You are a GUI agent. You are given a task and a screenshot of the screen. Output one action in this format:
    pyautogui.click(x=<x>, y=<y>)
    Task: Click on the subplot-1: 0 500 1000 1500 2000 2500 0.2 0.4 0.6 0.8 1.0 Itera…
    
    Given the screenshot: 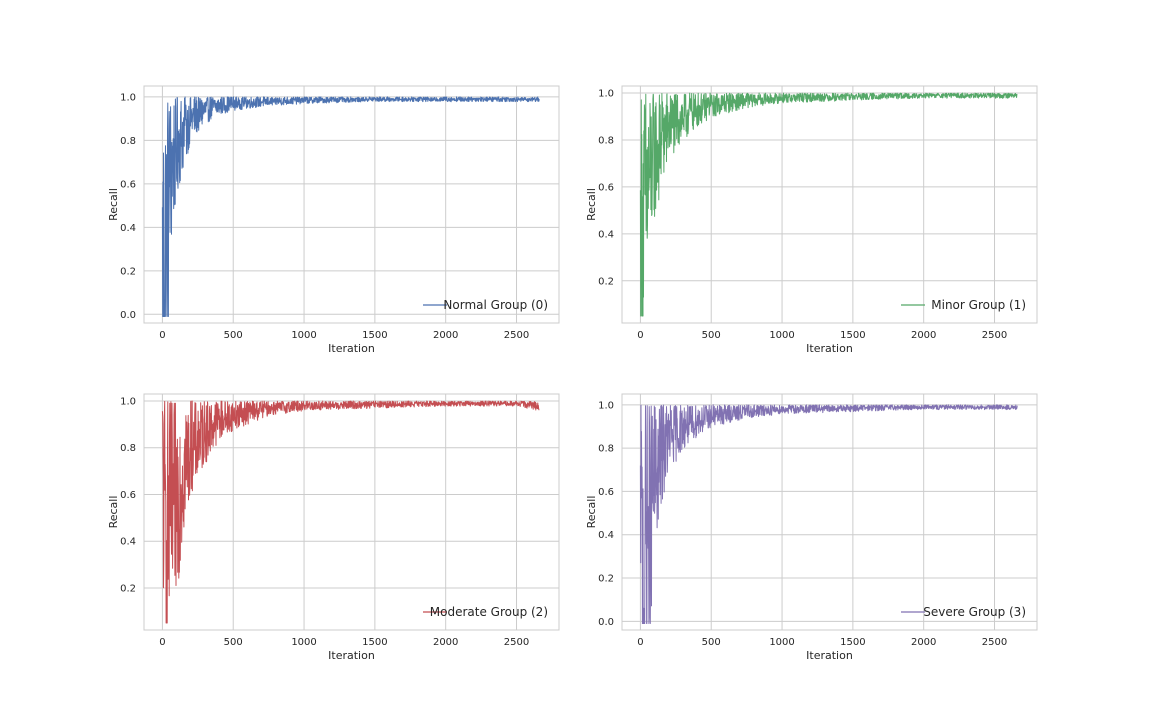 What is the action you would take?
    pyautogui.click(x=811, y=220)
    